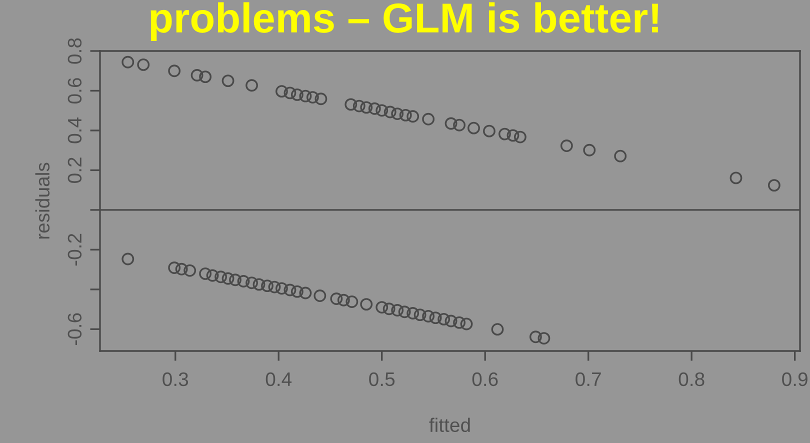 The image size is (810, 443). Describe the element at coordinates (175, 379) in the screenshot. I see `x-tick-label: 0.3` at that location.